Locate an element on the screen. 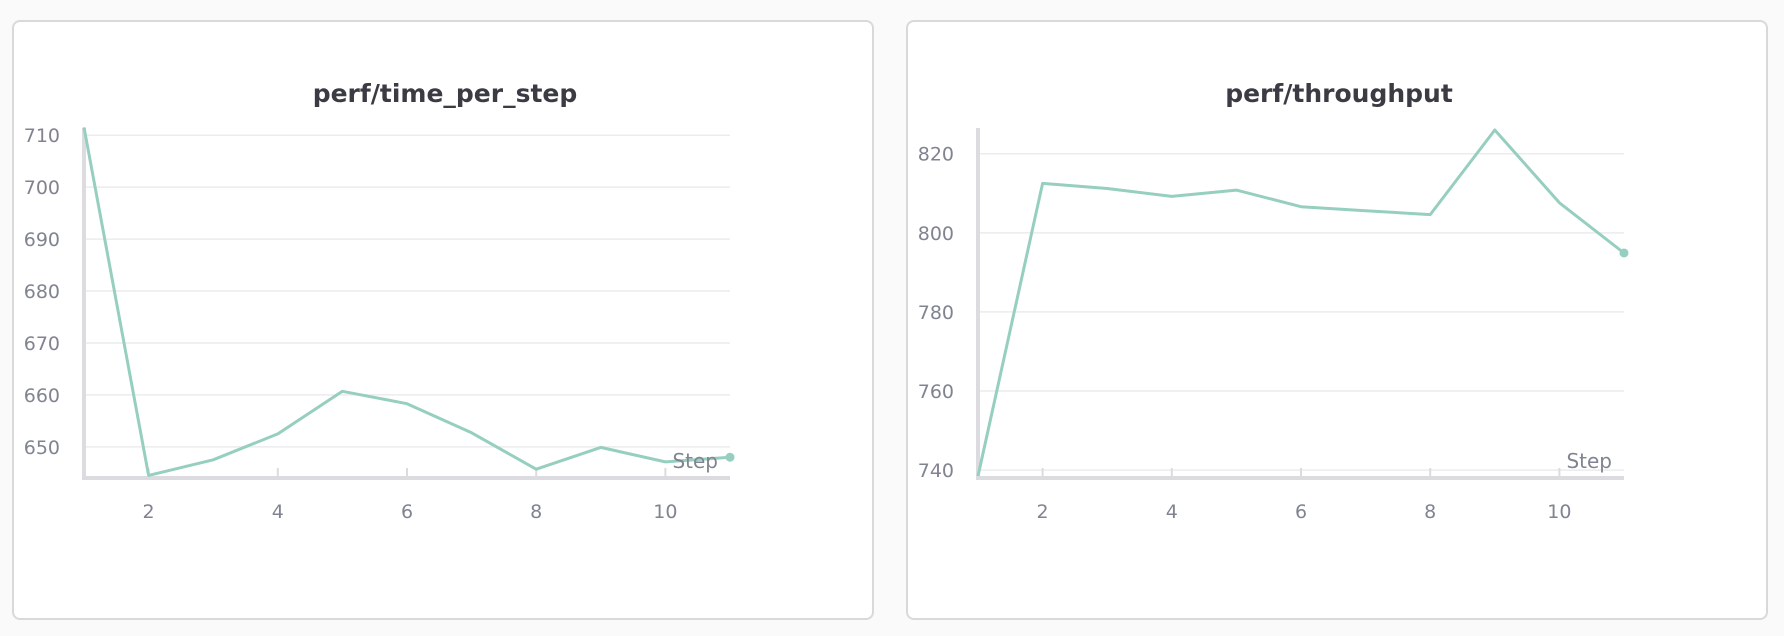 Image resolution: width=1784 pixels, height=636 pixels. y-tick-label: 650 is located at coordinates (42, 448).